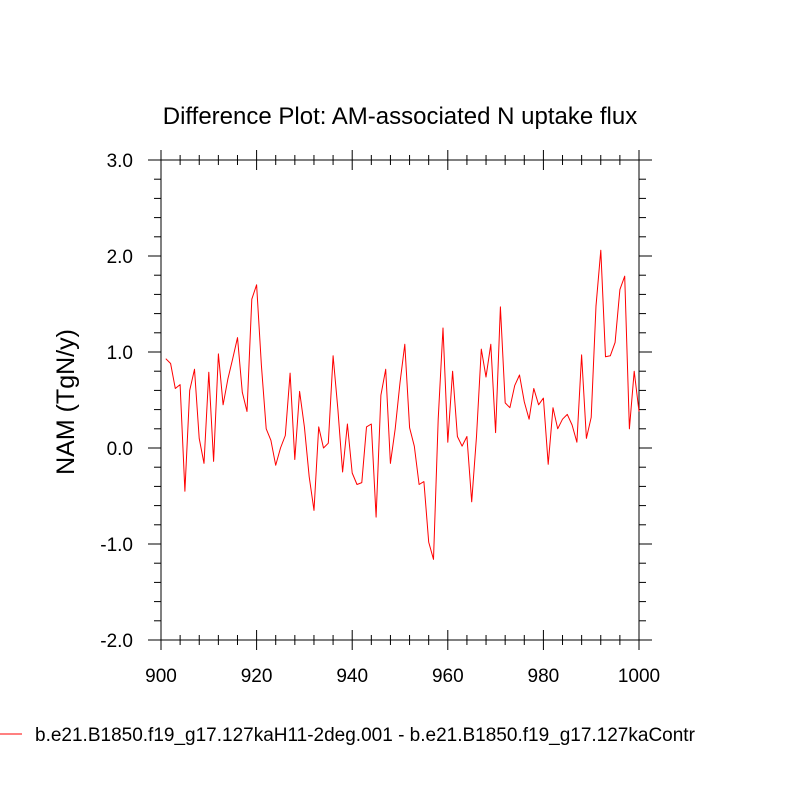 Image resolution: width=800 pixels, height=800 pixels. Describe the element at coordinates (161, 676) in the screenshot. I see `x-tick-label: 900` at that location.